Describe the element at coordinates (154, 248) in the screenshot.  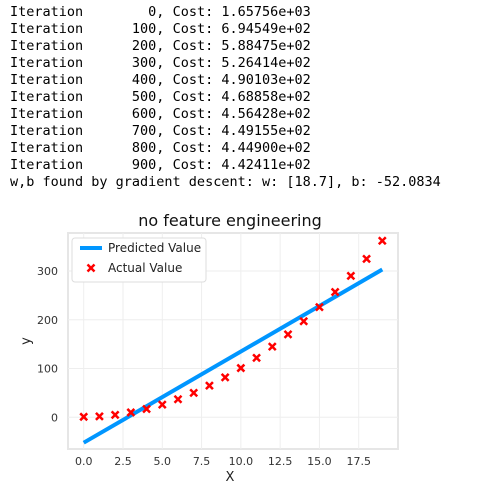
I see `legend-label-predicted: Predicted Value` at that location.